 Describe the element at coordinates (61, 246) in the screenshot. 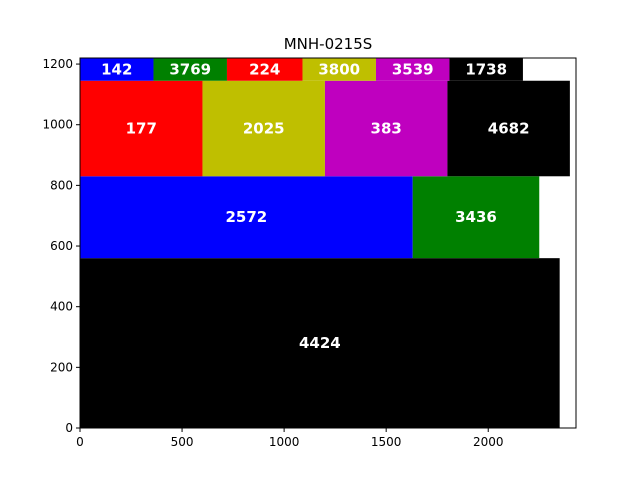

I see `y-tick-label: 600` at that location.